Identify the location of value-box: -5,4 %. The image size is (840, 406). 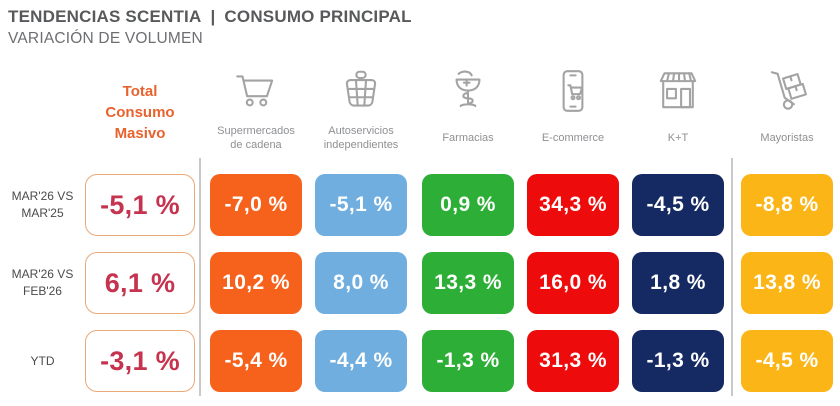
(256, 361).